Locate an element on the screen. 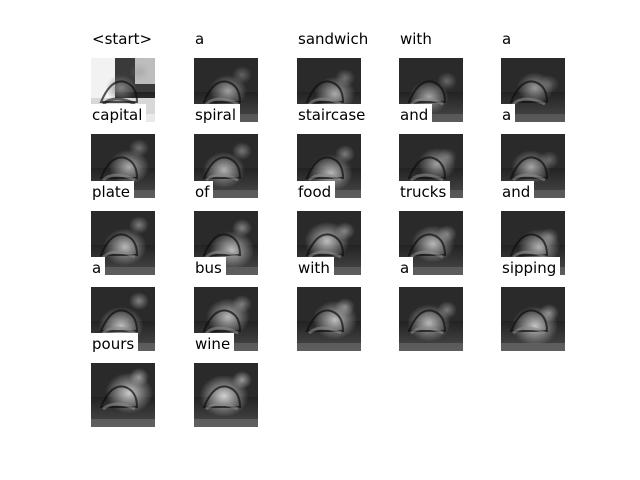 The width and height of the screenshot is (640, 480). attention-cell: with is located at coordinates (329, 304).